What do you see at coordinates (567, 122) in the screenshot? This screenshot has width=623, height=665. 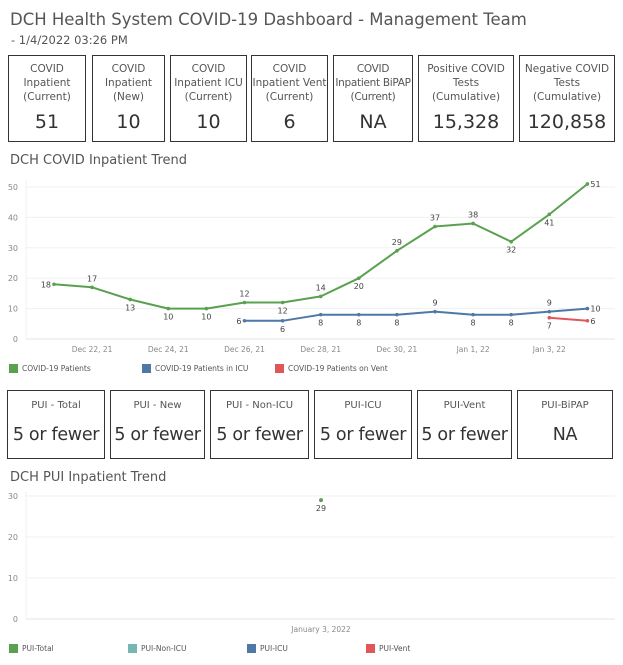 I see `kpi-value: 120,858` at bounding box center [567, 122].